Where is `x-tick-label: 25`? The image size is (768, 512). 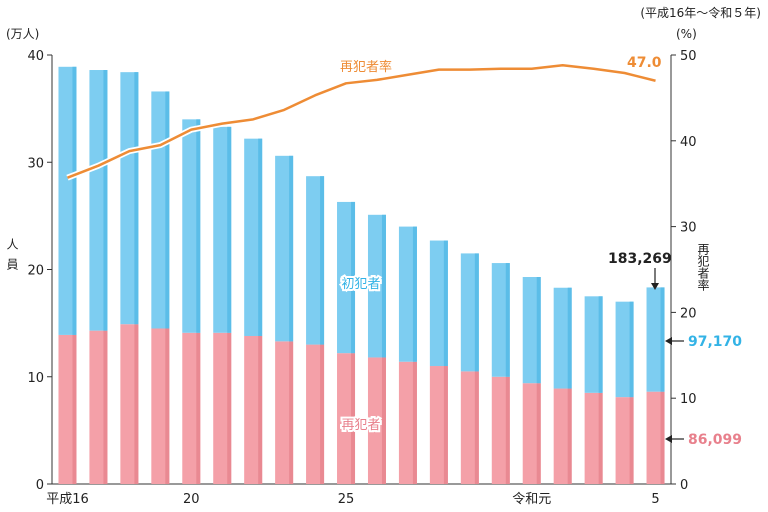 x-tick-label: 25 is located at coordinates (346, 499).